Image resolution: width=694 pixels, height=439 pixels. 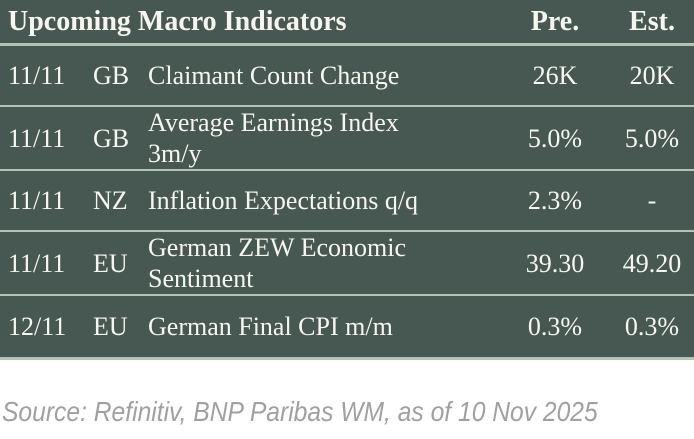 I want to click on table-row: 12/11 EU German Final CPI m/m 0.3% 0.3%, so click(x=347, y=326).